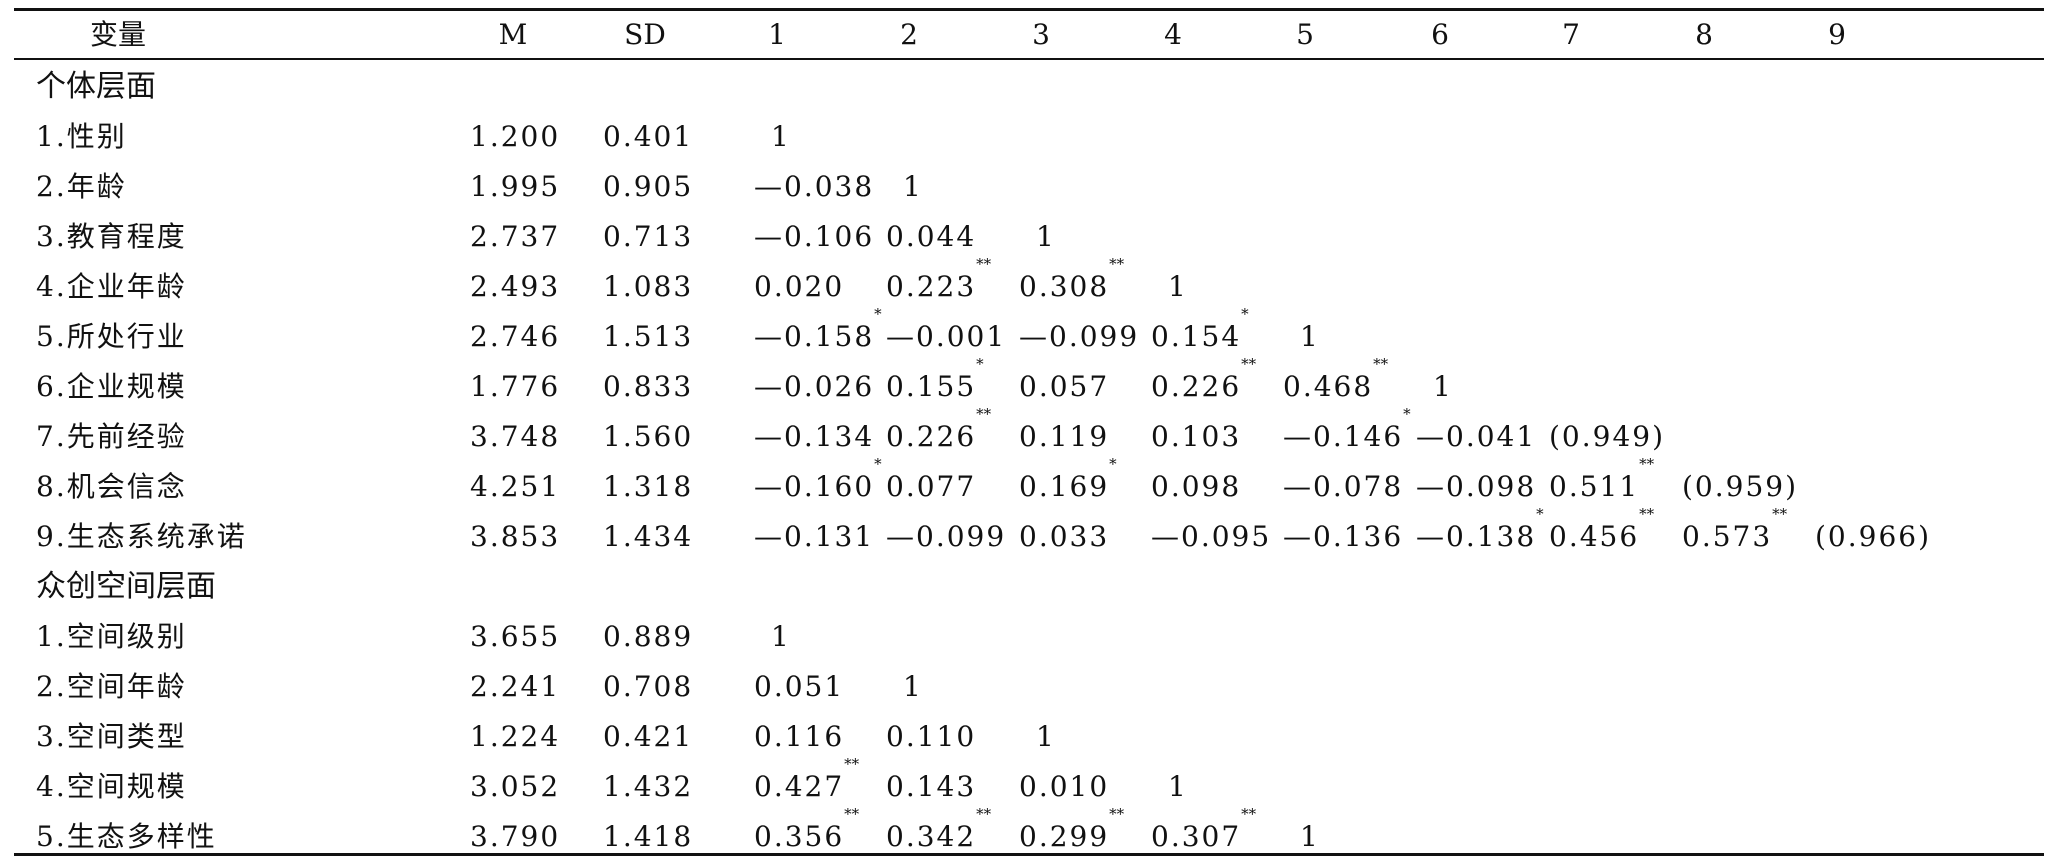  Describe the element at coordinates (806, 830) in the screenshot. I see `corr-cell: 0.356**` at that location.